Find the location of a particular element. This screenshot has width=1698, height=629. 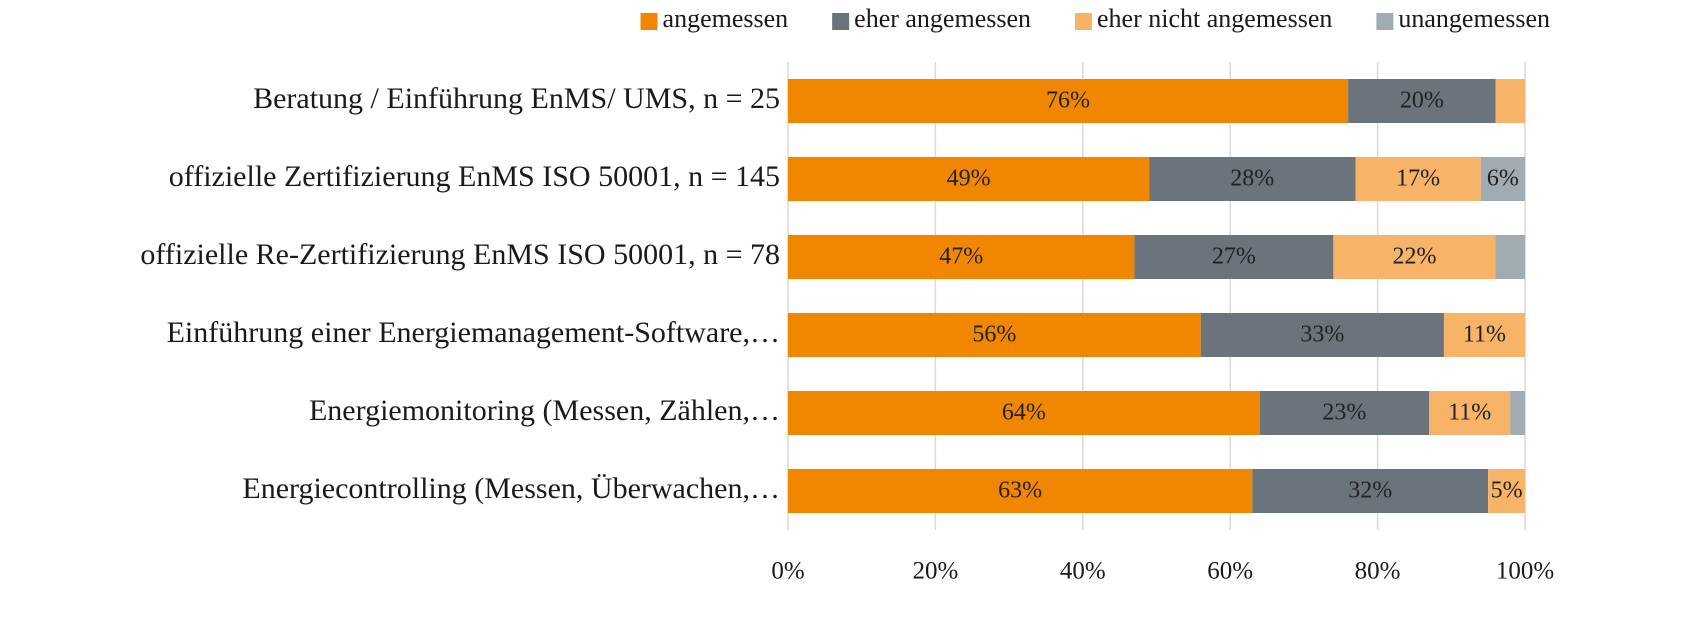

data-label: 56% is located at coordinates (994, 335).